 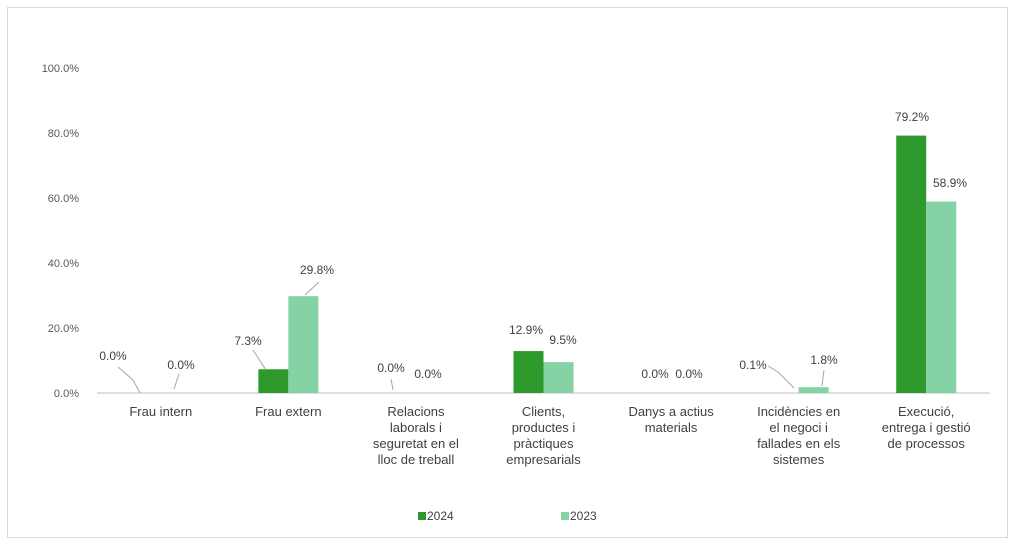 I want to click on x-category-label: Frau intern, so click(x=160, y=411).